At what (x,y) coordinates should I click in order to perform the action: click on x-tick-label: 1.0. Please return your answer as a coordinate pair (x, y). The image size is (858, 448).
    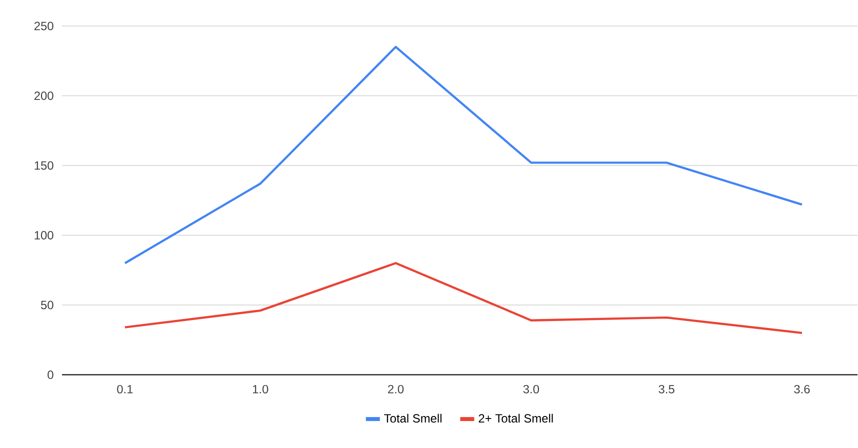
    Looking at the image, I should click on (260, 389).